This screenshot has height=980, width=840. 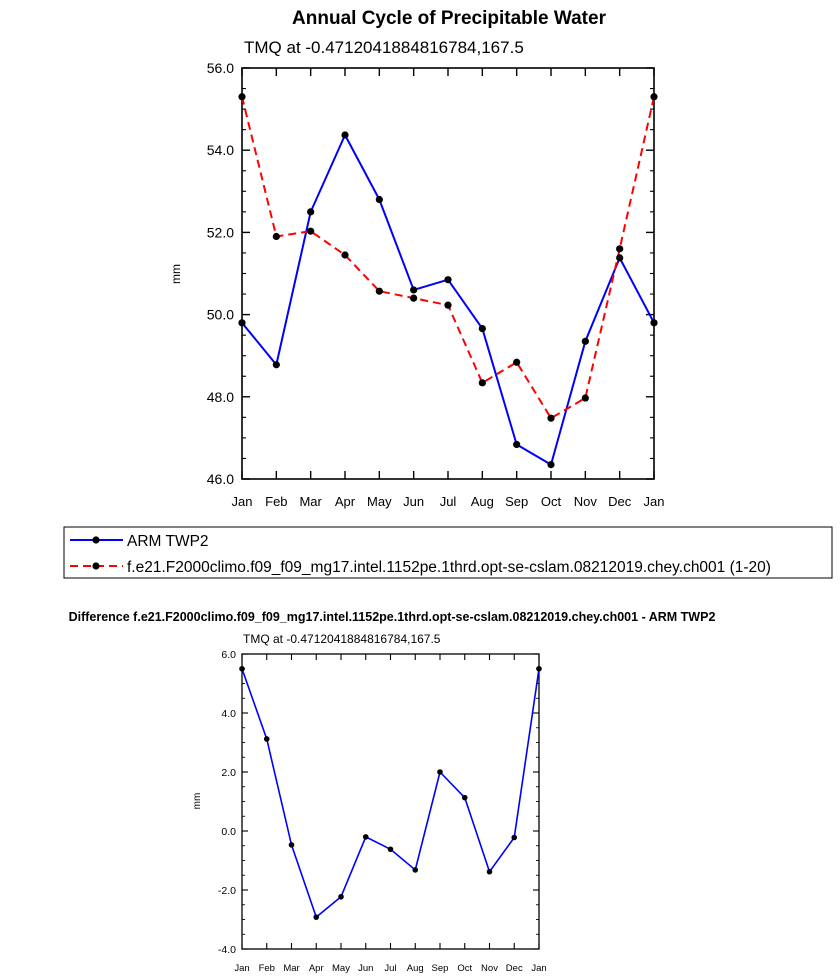 I want to click on top-xtick-label: Jul, so click(x=448, y=501).